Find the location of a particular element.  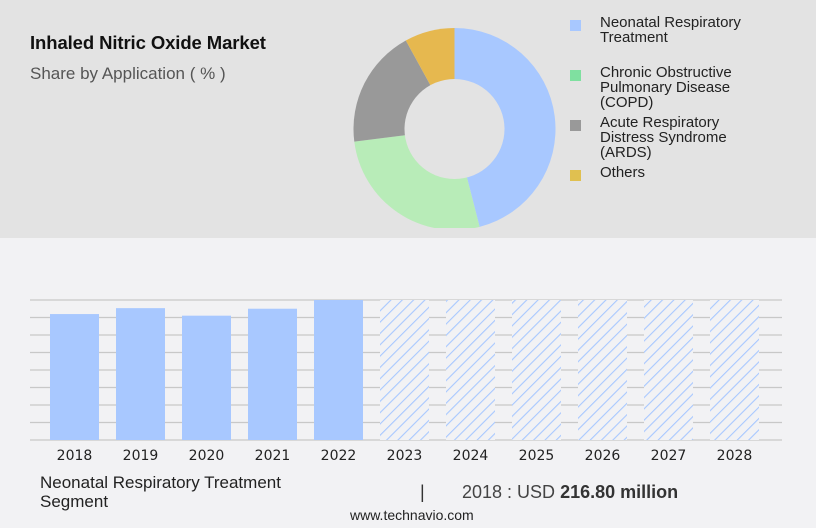

x-axis-label: 2028 is located at coordinates (735, 456).